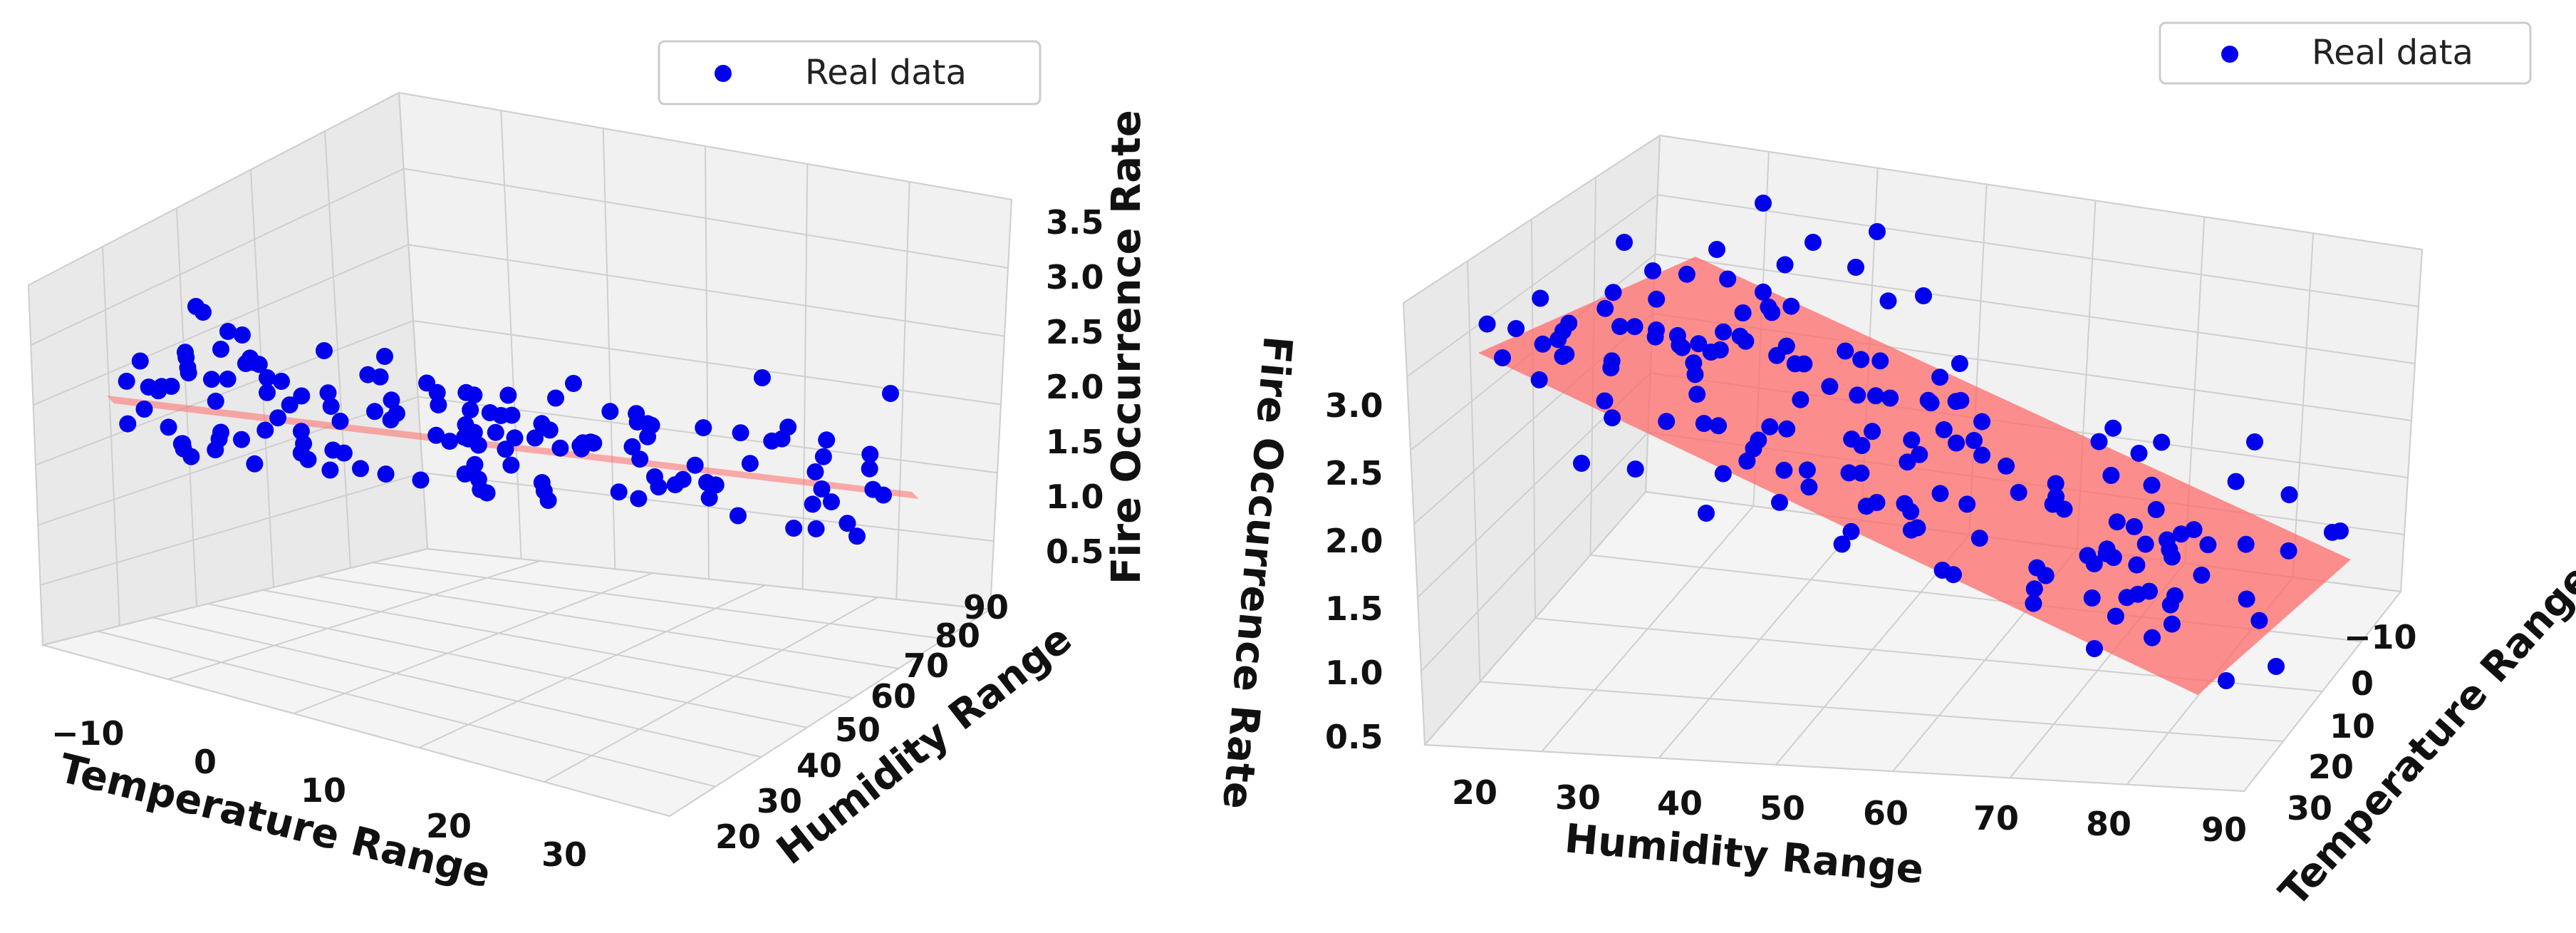 This screenshot has height=933, width=2576. What do you see at coordinates (1474, 792) in the screenshot?
I see `right-xtick: 20` at bounding box center [1474, 792].